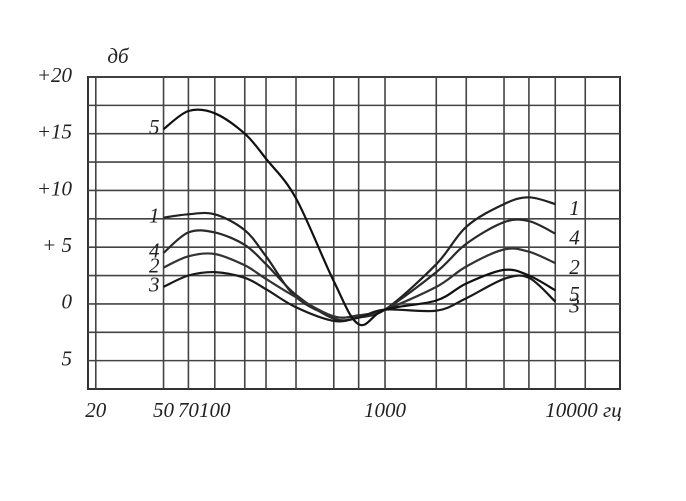 This screenshot has height=501, width=686. What do you see at coordinates (154, 127) in the screenshot?
I see `curve-label-left: 5` at bounding box center [154, 127].